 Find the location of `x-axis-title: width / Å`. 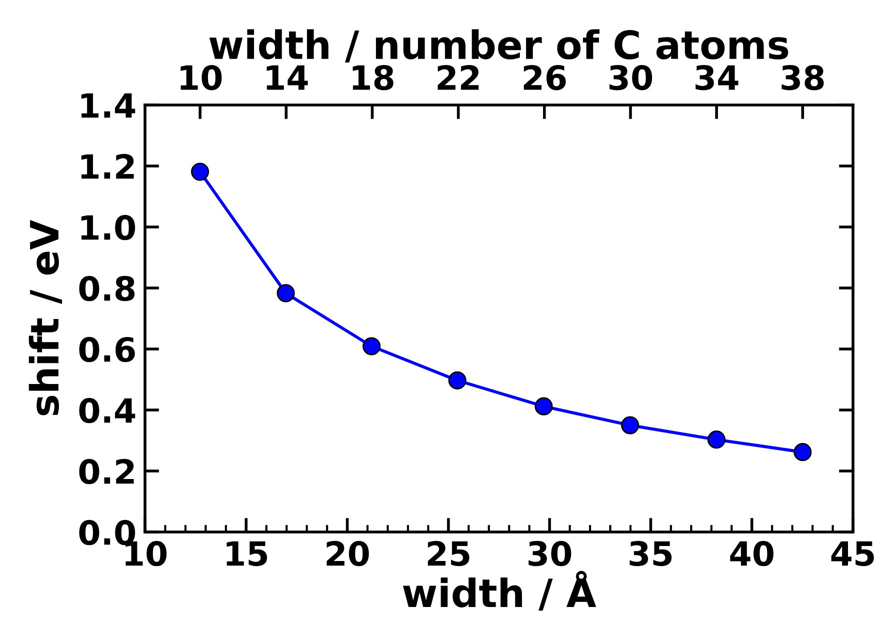

x-axis-title: width / Å is located at coordinates (499, 590).